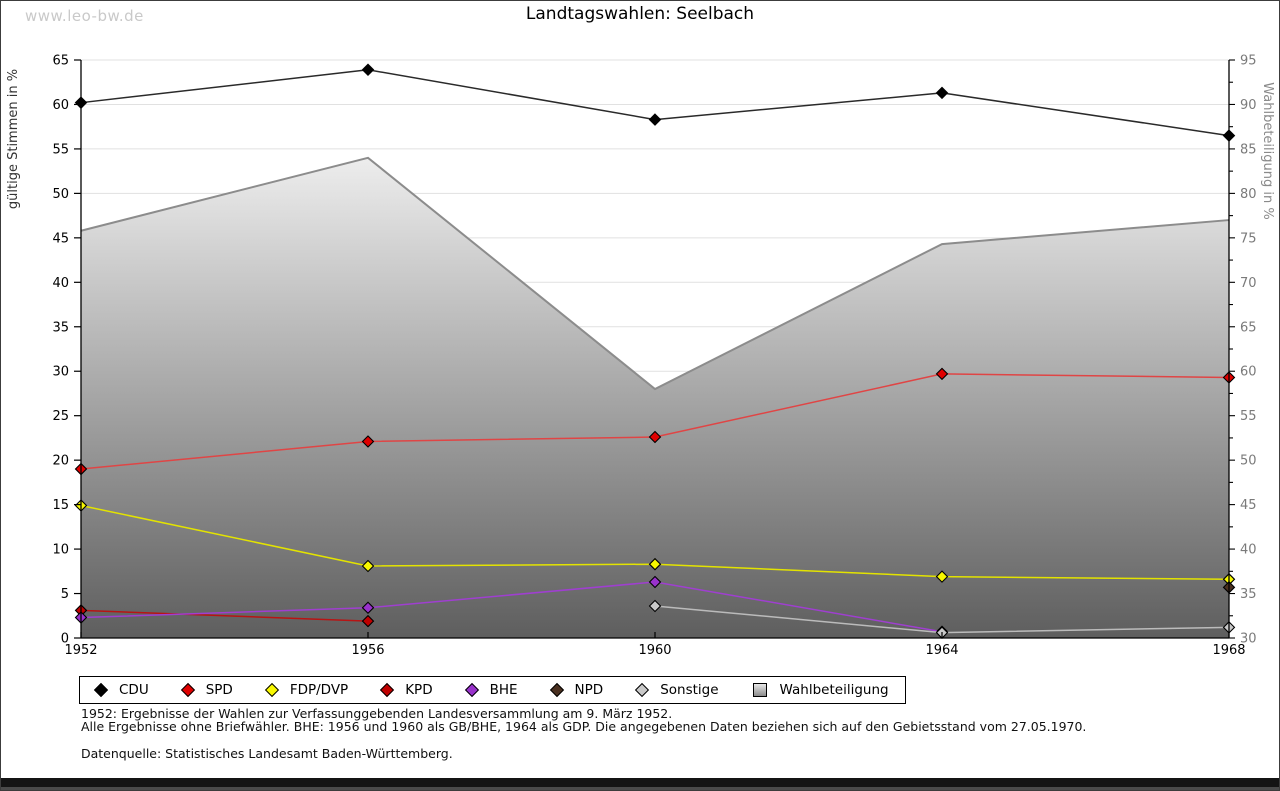 The image size is (1280, 791). I want to click on svg-text: 15, so click(60, 505).